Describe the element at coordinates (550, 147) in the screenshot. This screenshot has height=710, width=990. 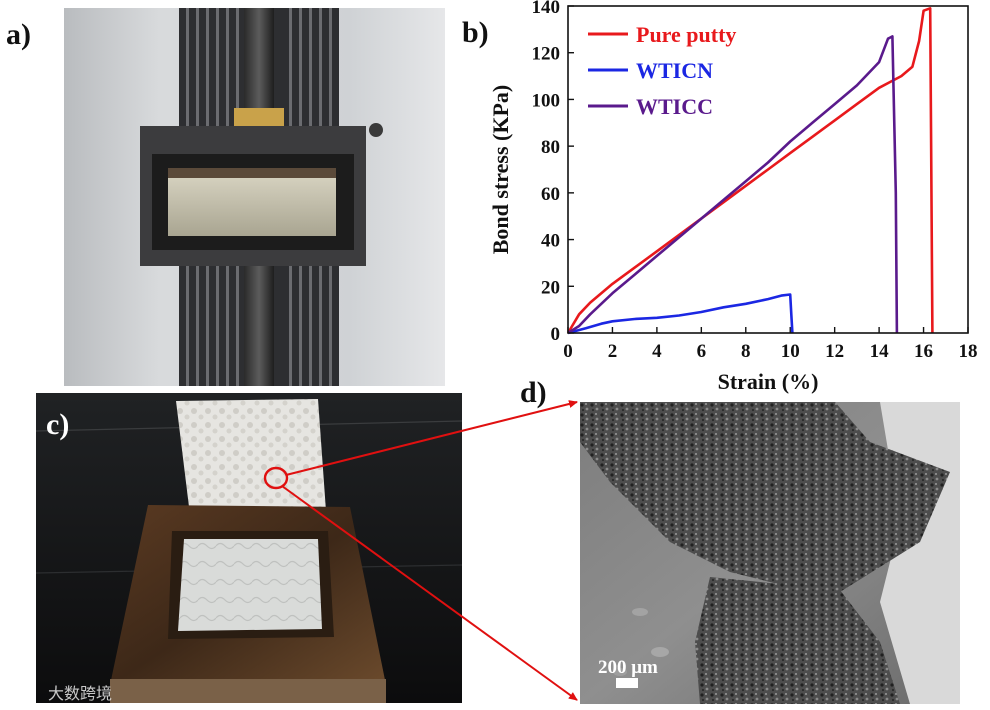
I see `y-tick-label: 80` at that location.